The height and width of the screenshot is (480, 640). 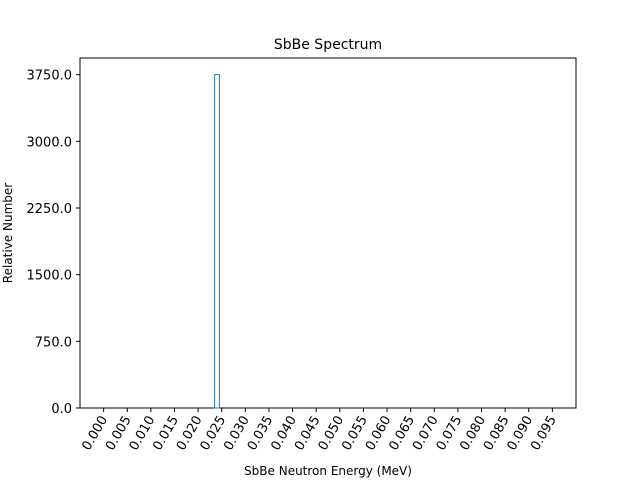 What do you see at coordinates (328, 45) in the screenshot?
I see `chart-title: SbBe Spectrum` at bounding box center [328, 45].